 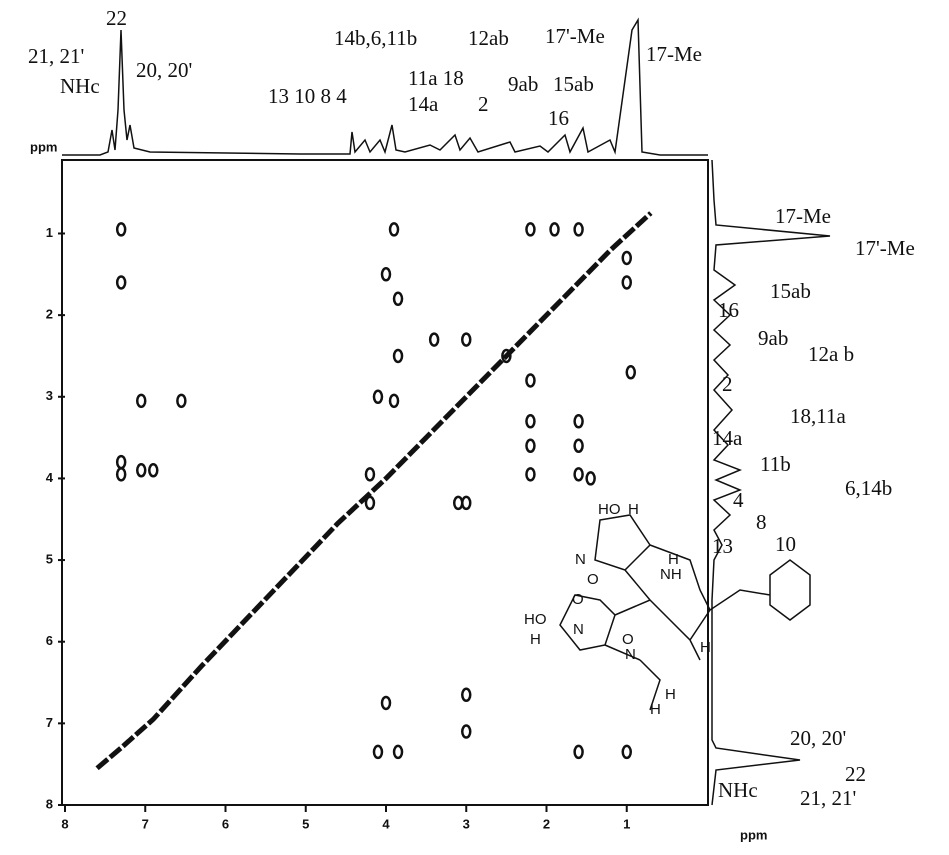 I want to click on peak-label: NHc, so click(x=738, y=790).